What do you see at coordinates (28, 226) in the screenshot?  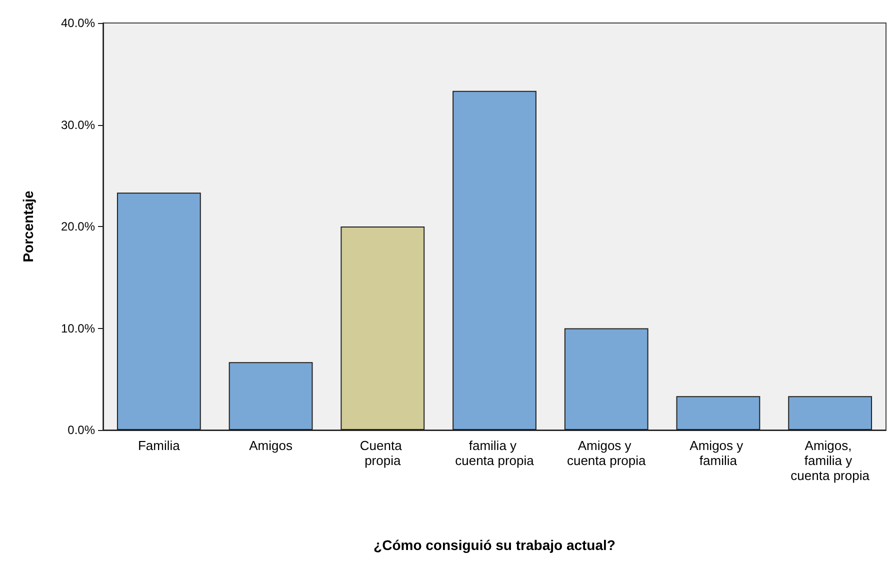 I see `y-axis-title: Porcentaje` at bounding box center [28, 226].